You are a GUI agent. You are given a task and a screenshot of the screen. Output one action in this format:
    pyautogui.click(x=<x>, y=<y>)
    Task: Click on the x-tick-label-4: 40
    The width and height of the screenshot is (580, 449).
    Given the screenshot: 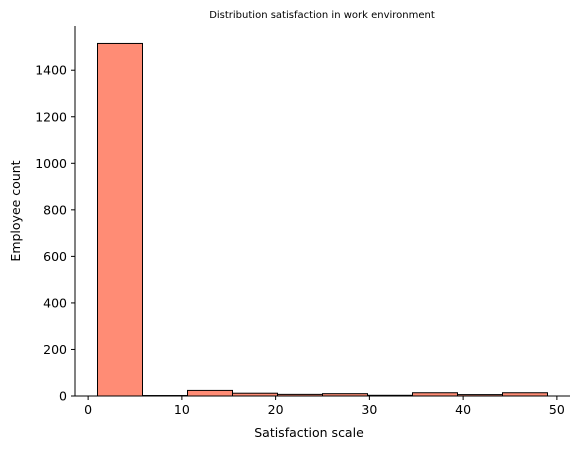 What is the action you would take?
    pyautogui.click(x=463, y=409)
    